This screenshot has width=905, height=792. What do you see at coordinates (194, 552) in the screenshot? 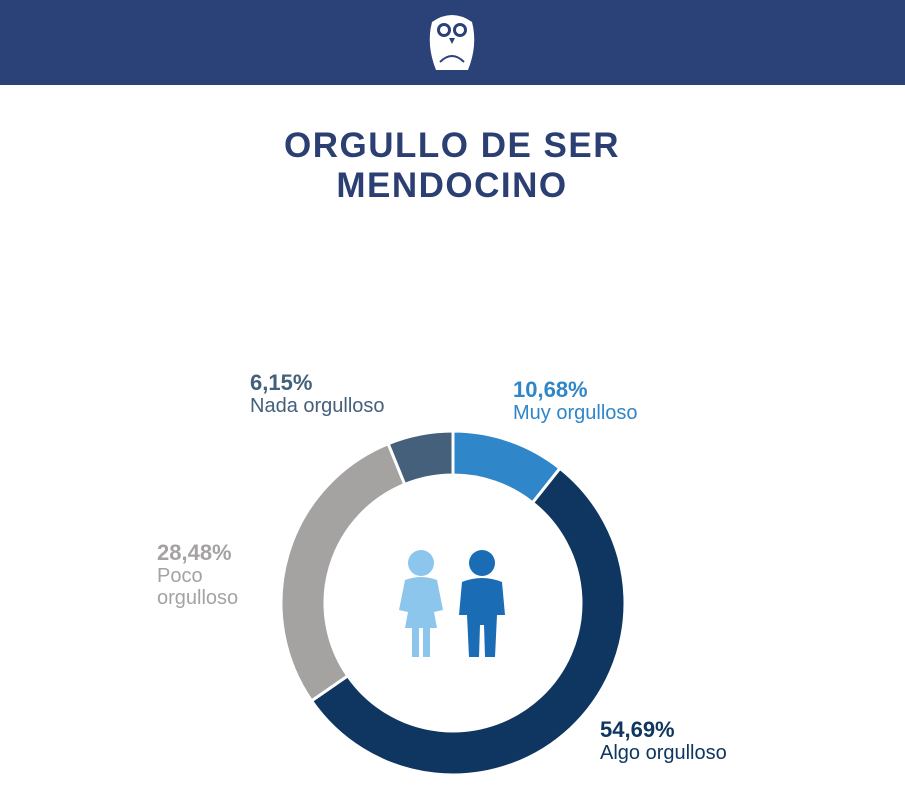
I see `value-label: 28,48%` at bounding box center [194, 552].